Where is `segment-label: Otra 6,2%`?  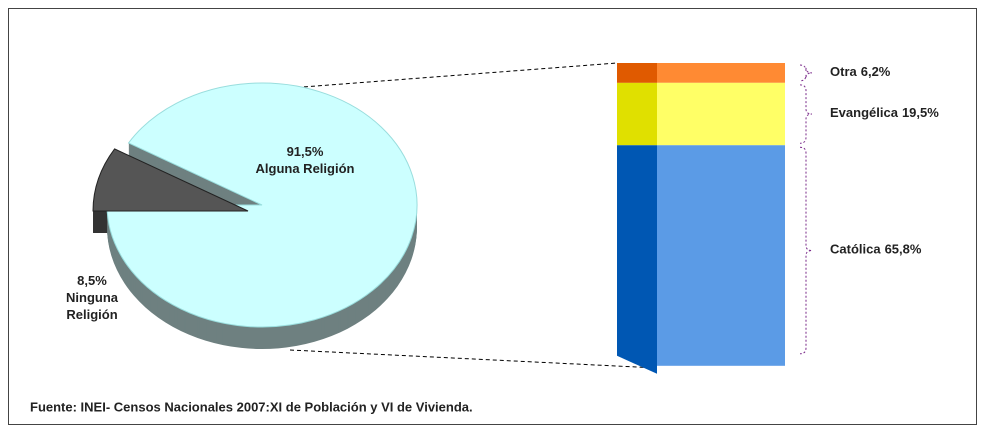
segment-label: Otra 6,2% is located at coordinates (860, 71).